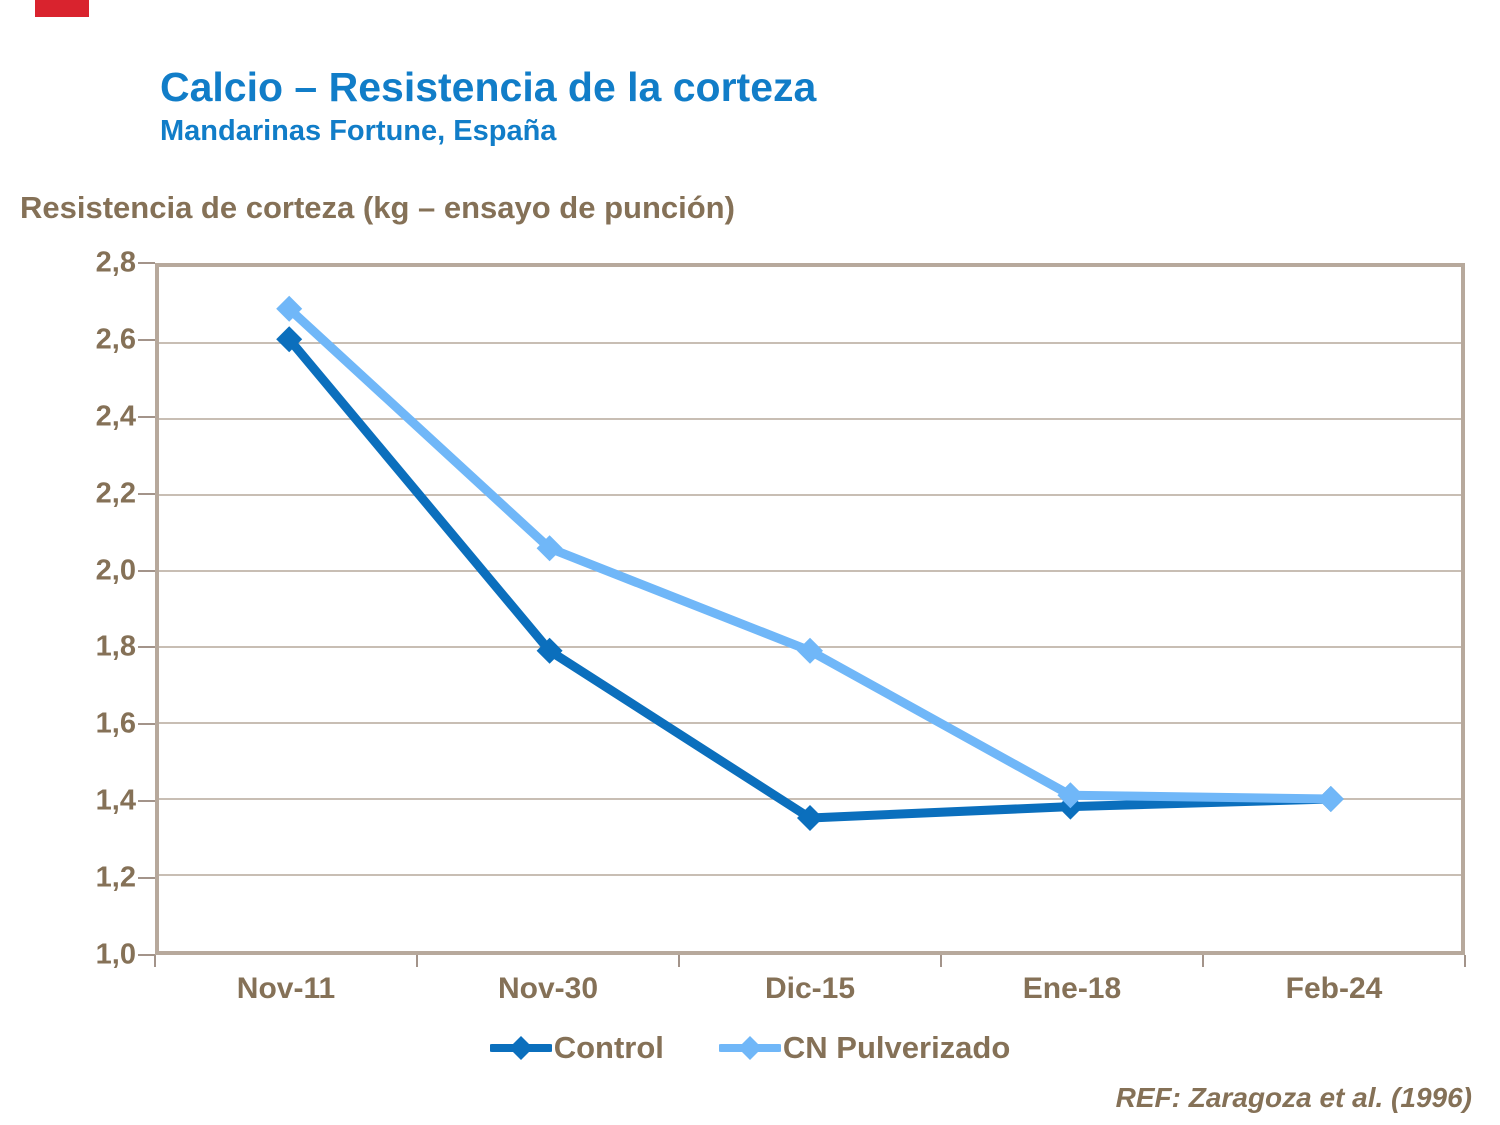 The width and height of the screenshot is (1500, 1125). I want to click on x-tick-label: Feb-24, so click(1334, 988).